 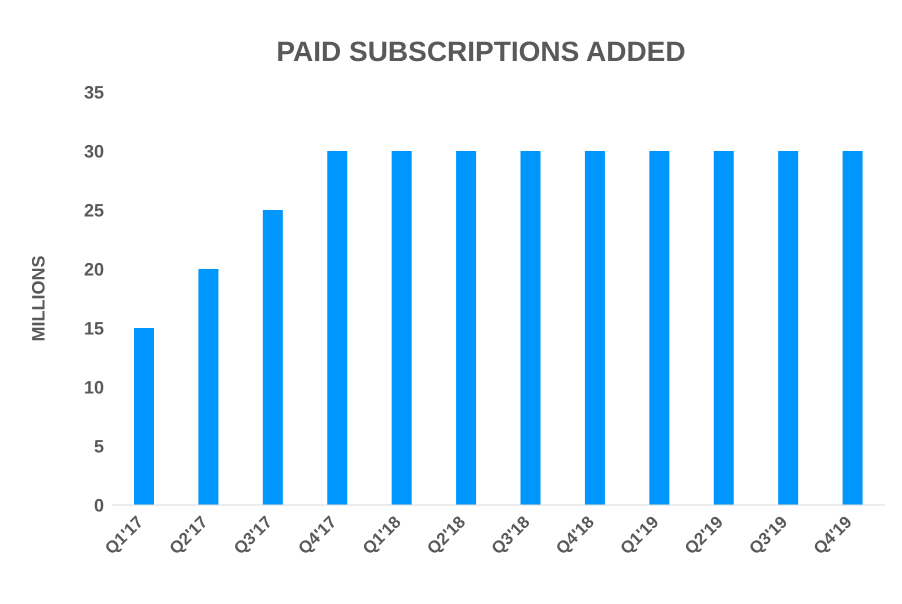 What do you see at coordinates (99, 446) in the screenshot?
I see `y-tick-label: 5` at bounding box center [99, 446].